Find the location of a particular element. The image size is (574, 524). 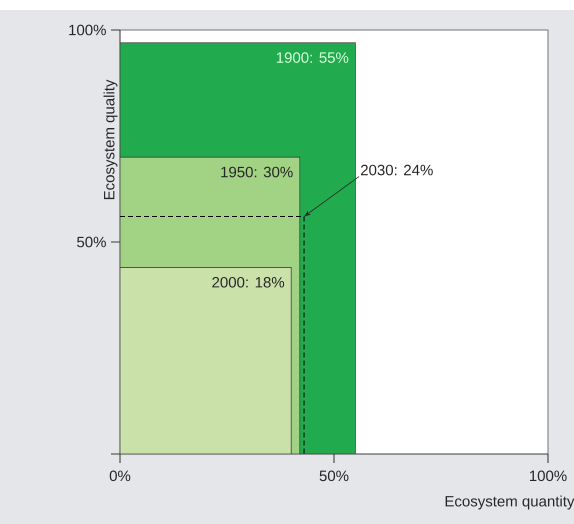

x-tick-label: 100% is located at coordinates (548, 476).